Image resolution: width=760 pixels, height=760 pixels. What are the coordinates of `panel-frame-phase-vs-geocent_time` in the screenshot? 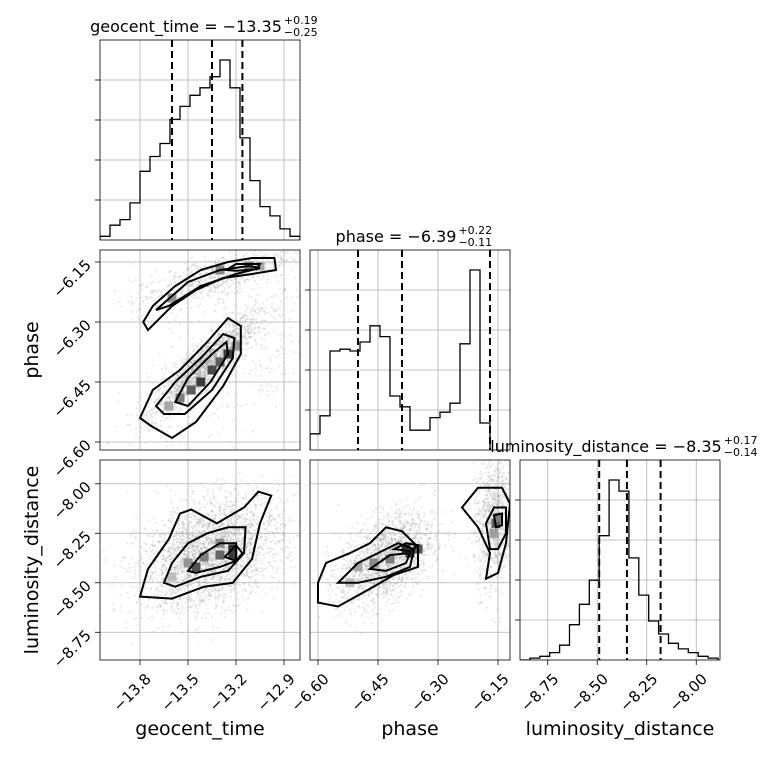 It's located at (200, 350).